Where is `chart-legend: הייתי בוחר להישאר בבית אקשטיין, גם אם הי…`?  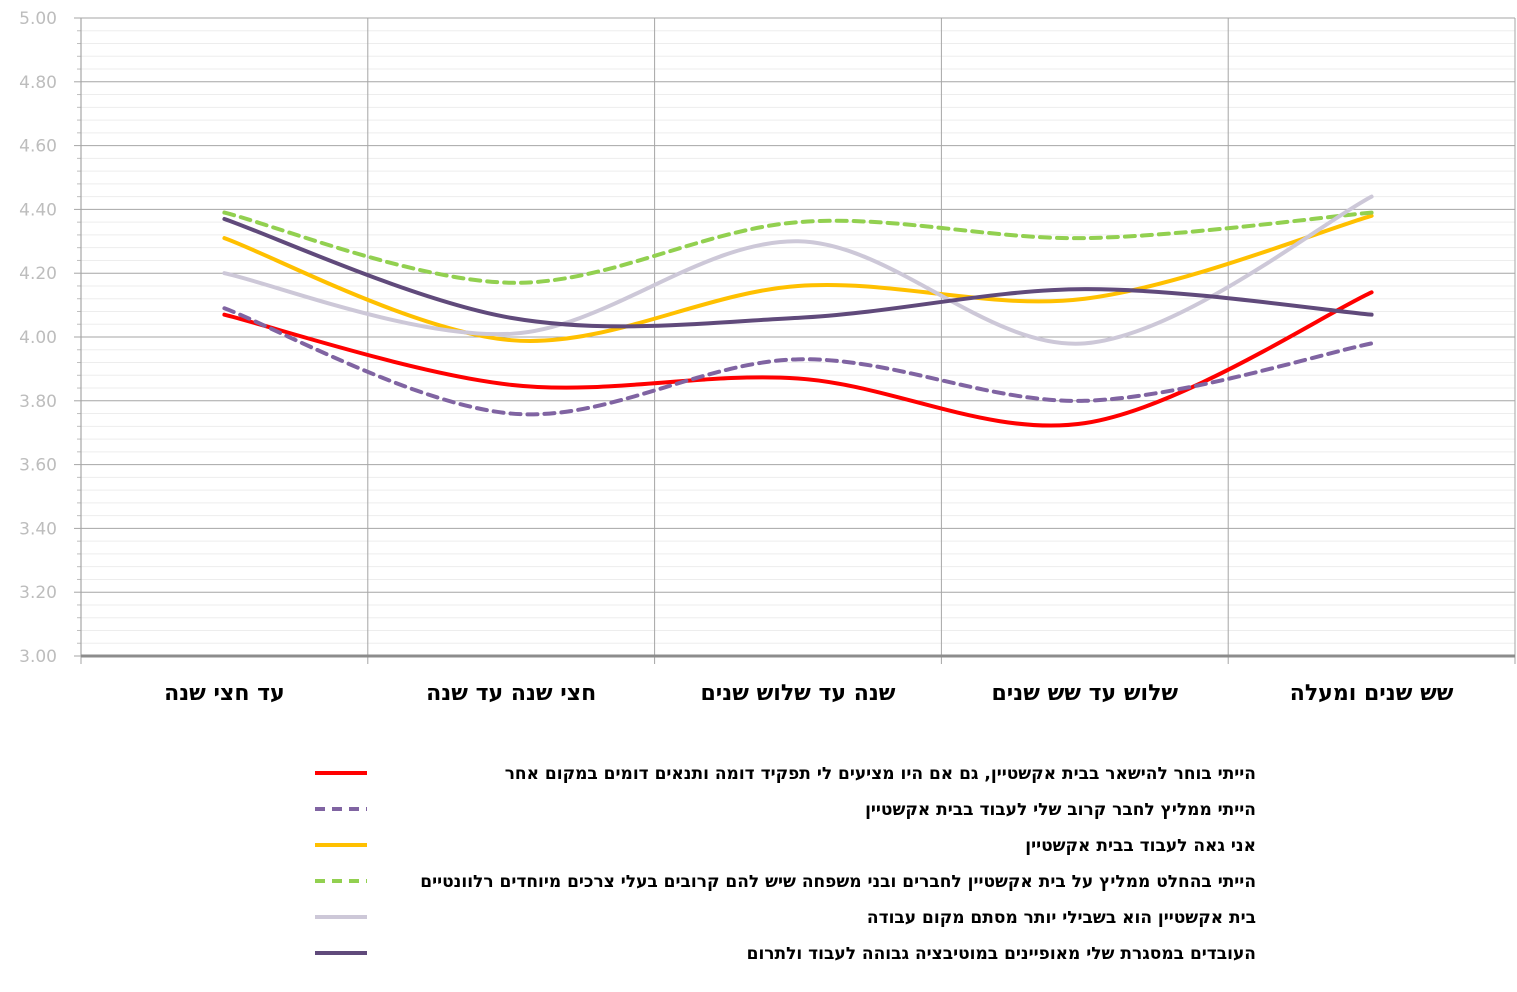
chart-legend: הייתי בוחר להישאר בבית אקשטיין, גם אם הי… is located at coordinates (785, 864).